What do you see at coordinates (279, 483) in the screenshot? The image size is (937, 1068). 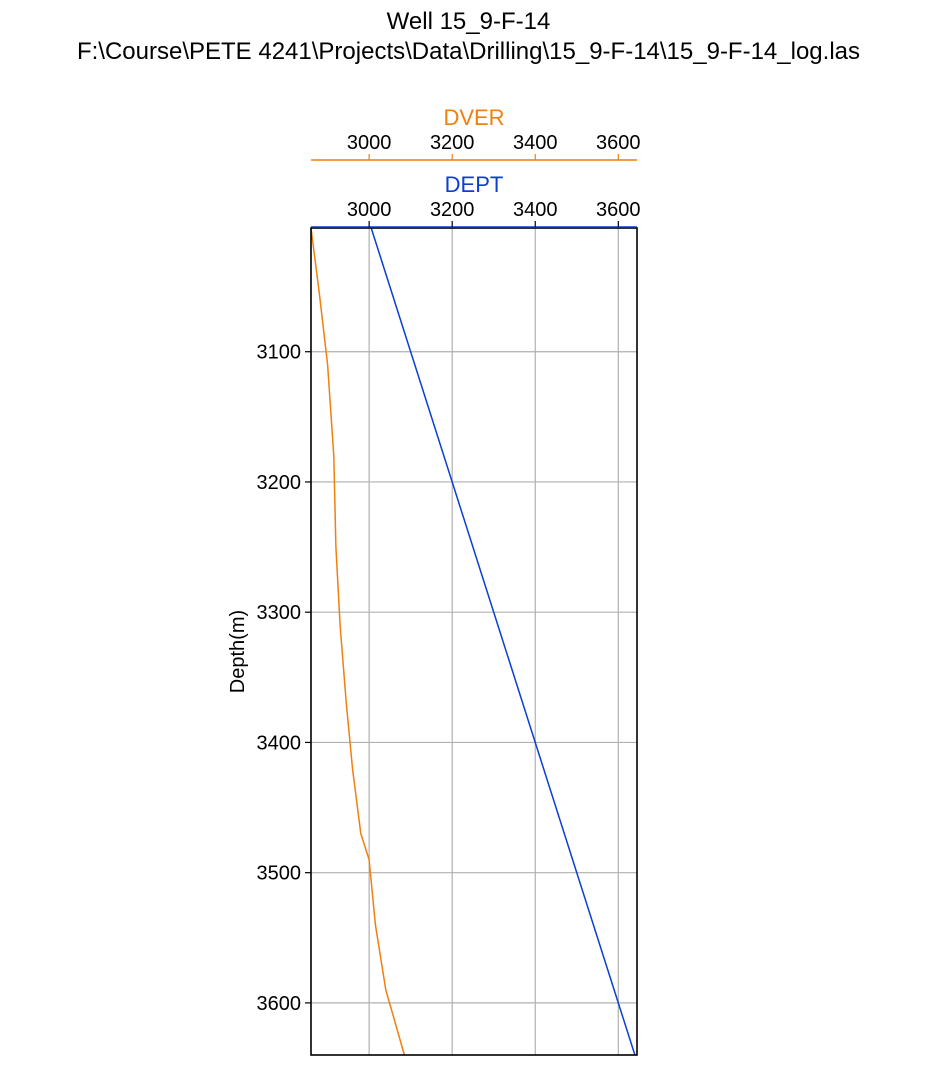 I see `y-tick-label: 3200` at bounding box center [279, 483].